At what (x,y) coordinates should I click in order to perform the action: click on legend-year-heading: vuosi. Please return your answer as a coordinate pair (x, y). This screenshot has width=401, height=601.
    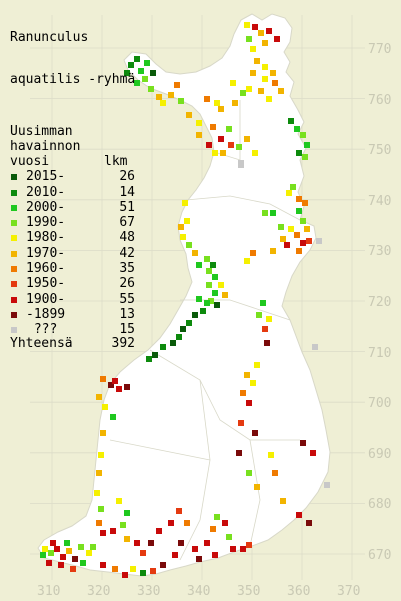
    Looking at the image, I should click on (30, 161).